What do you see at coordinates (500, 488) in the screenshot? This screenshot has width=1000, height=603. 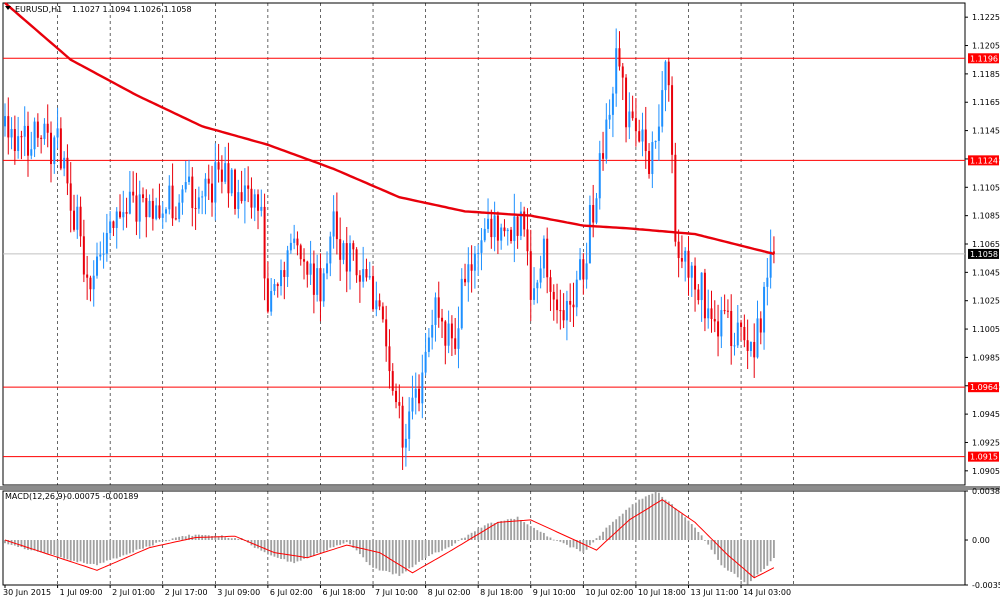 I see `pane-separator` at bounding box center [500, 488].